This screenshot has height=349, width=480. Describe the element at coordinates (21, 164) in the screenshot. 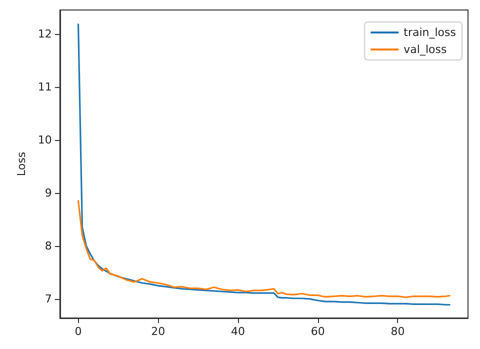

I see `y-axis-title: Loss` at that location.